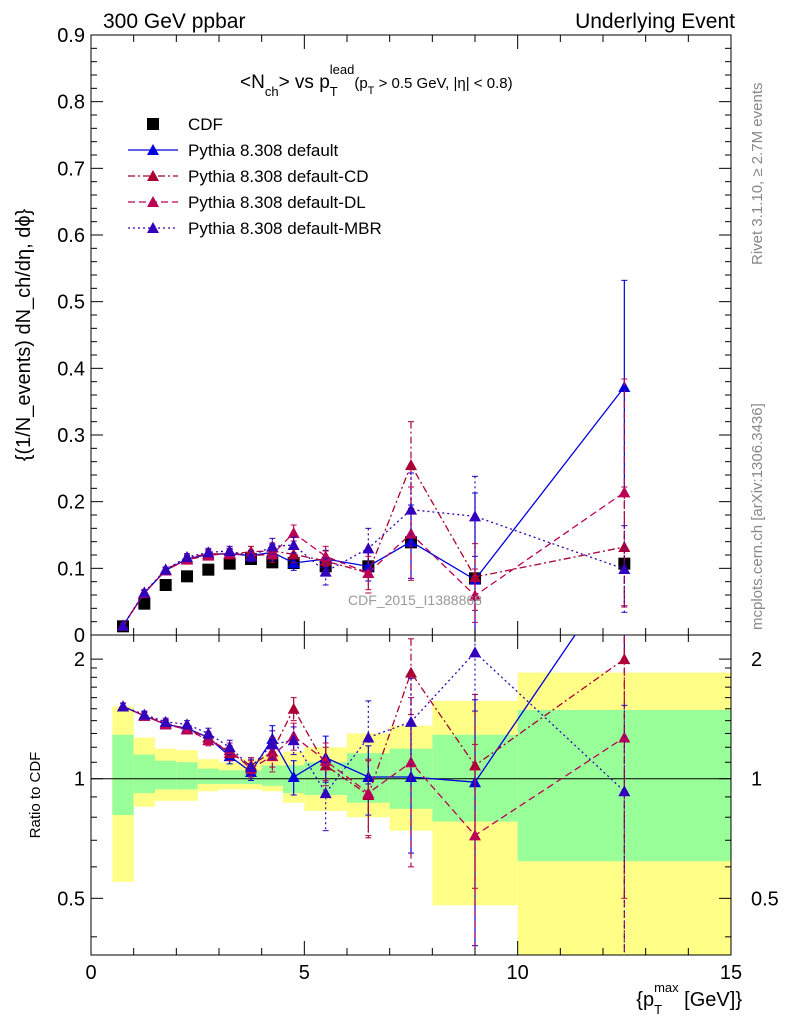 The width and height of the screenshot is (786, 1024). What do you see at coordinates (71, 236) in the screenshot?
I see `main-y-tick-label: 0.6` at bounding box center [71, 236].